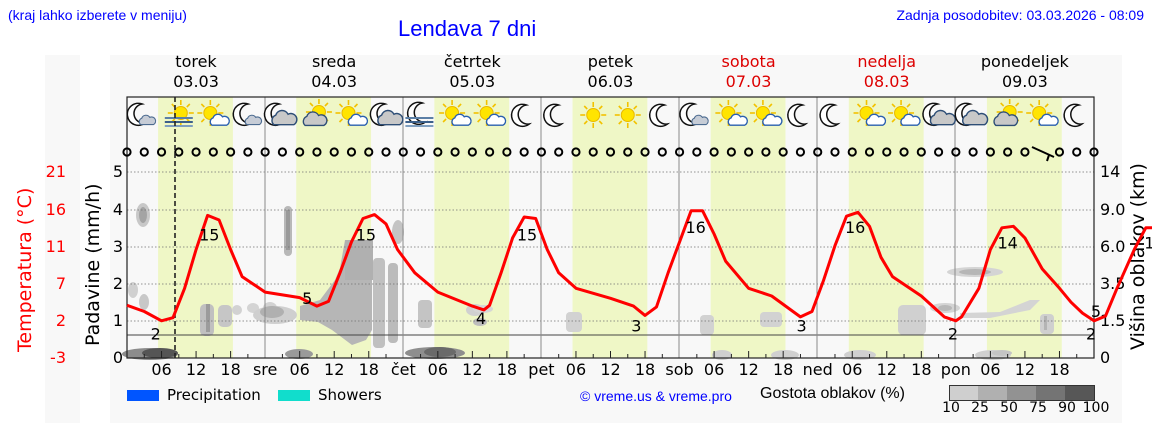 The height and width of the screenshot is (443, 1152). What do you see at coordinates (334, 81) in the screenshot?
I see `day-date: 04.03` at bounding box center [334, 81].